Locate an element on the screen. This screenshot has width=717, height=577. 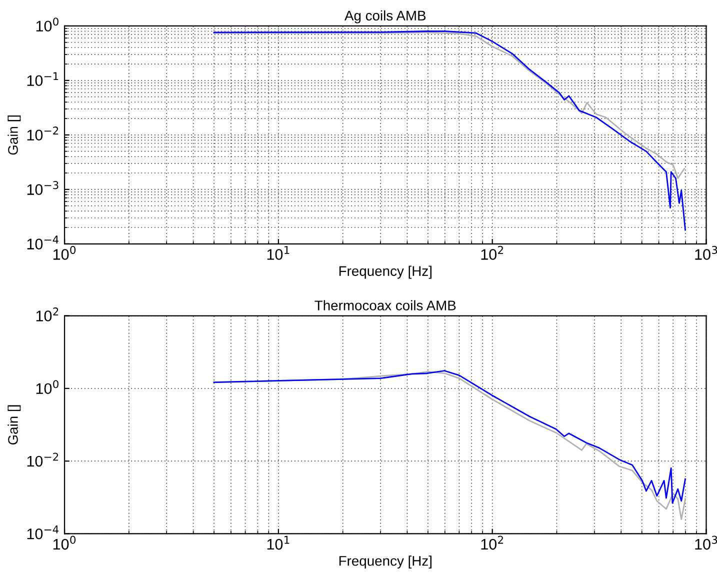
y-tick-label: 10$^{−1}$ is located at coordinates (42, 79).